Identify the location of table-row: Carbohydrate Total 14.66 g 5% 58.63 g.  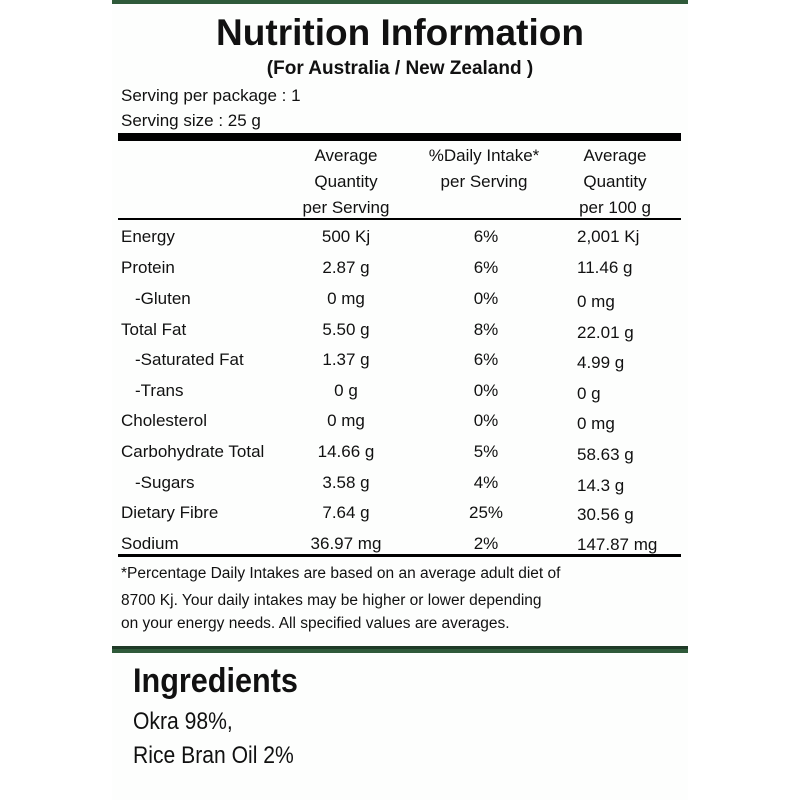
(401, 457).